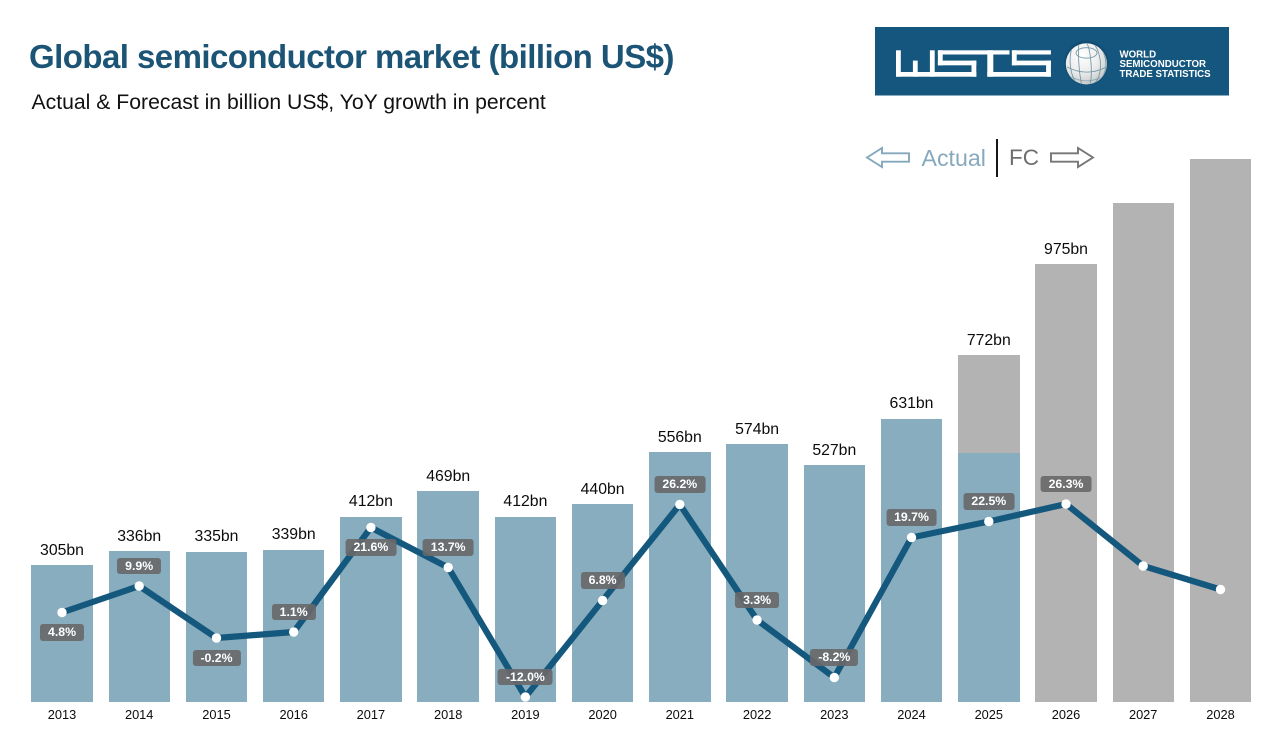  Describe the element at coordinates (1138, 54) in the screenshot. I see `svg-text: WORLD` at that location.